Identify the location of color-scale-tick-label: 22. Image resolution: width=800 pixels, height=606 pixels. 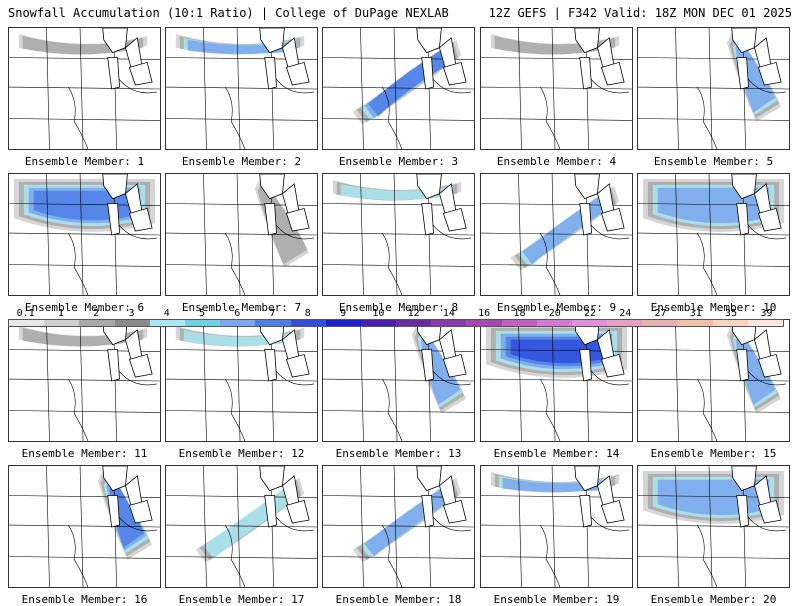
(590, 313).